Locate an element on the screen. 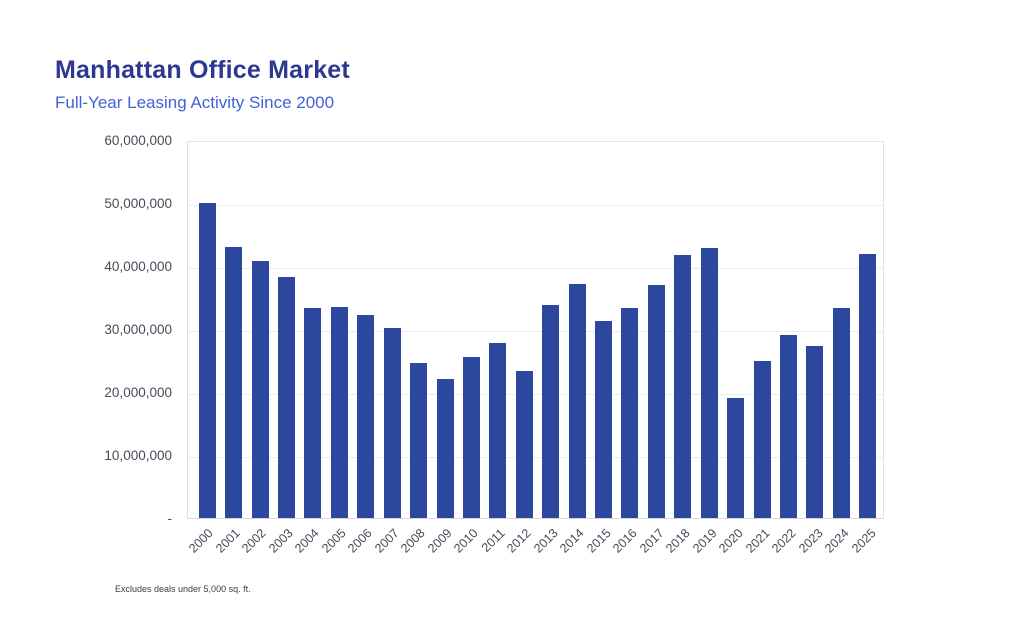 The height and width of the screenshot is (621, 1024). x-tick: 2015 is located at coordinates (601, 550).